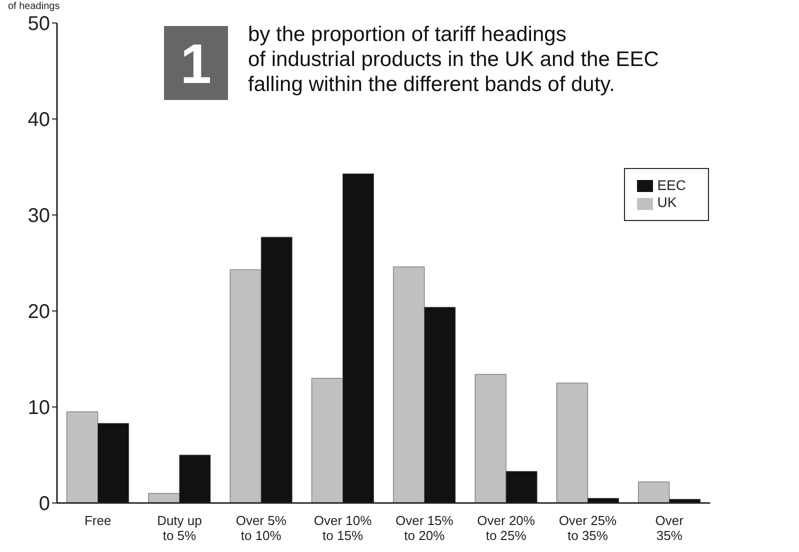  I want to click on x-tick-label: Over 20% to 25%, so click(506, 528).